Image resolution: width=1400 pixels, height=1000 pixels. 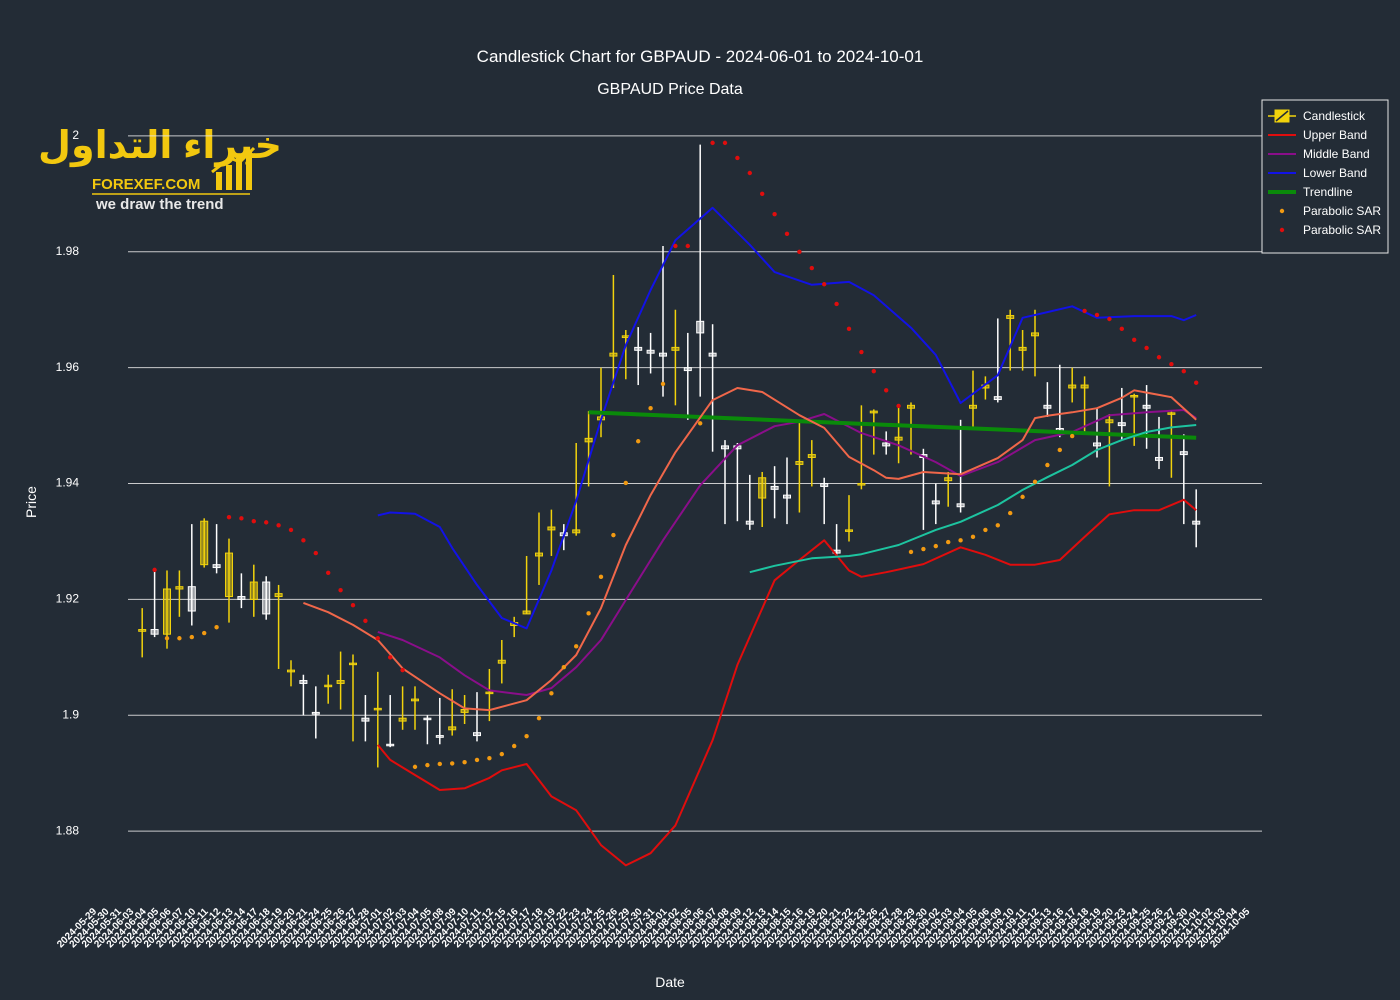 What do you see at coordinates (68, 599) in the screenshot?
I see `y-tick-label: 1.92` at bounding box center [68, 599].